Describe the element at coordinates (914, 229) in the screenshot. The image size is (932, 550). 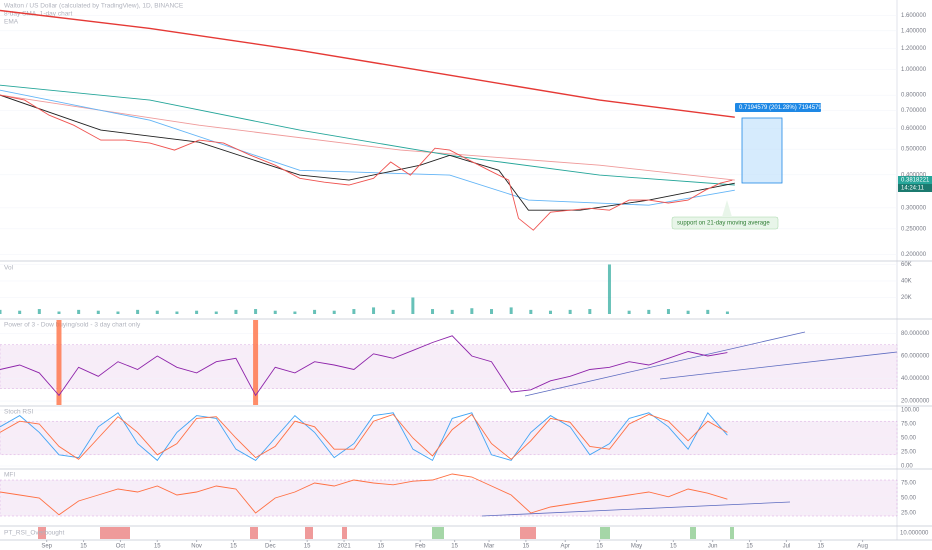
I see `y-tick-label: 0.250000` at that location.